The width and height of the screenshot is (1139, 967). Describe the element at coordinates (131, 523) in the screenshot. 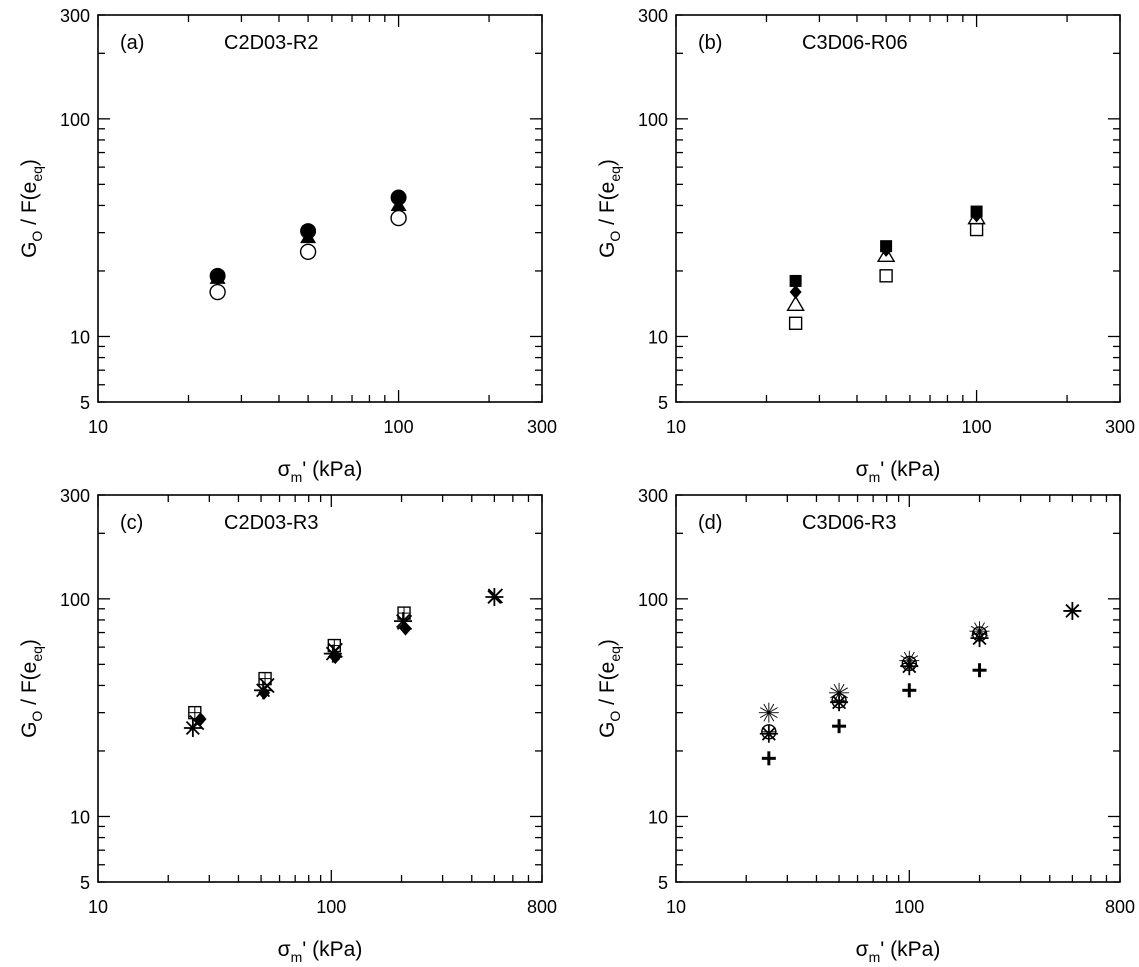

I see `panel-label: (c)` at that location.